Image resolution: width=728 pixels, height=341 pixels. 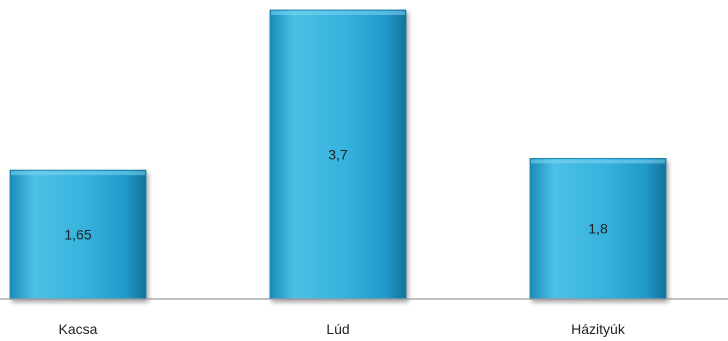 What do you see at coordinates (598, 329) in the screenshot?
I see `category-label: Házityúk` at bounding box center [598, 329].